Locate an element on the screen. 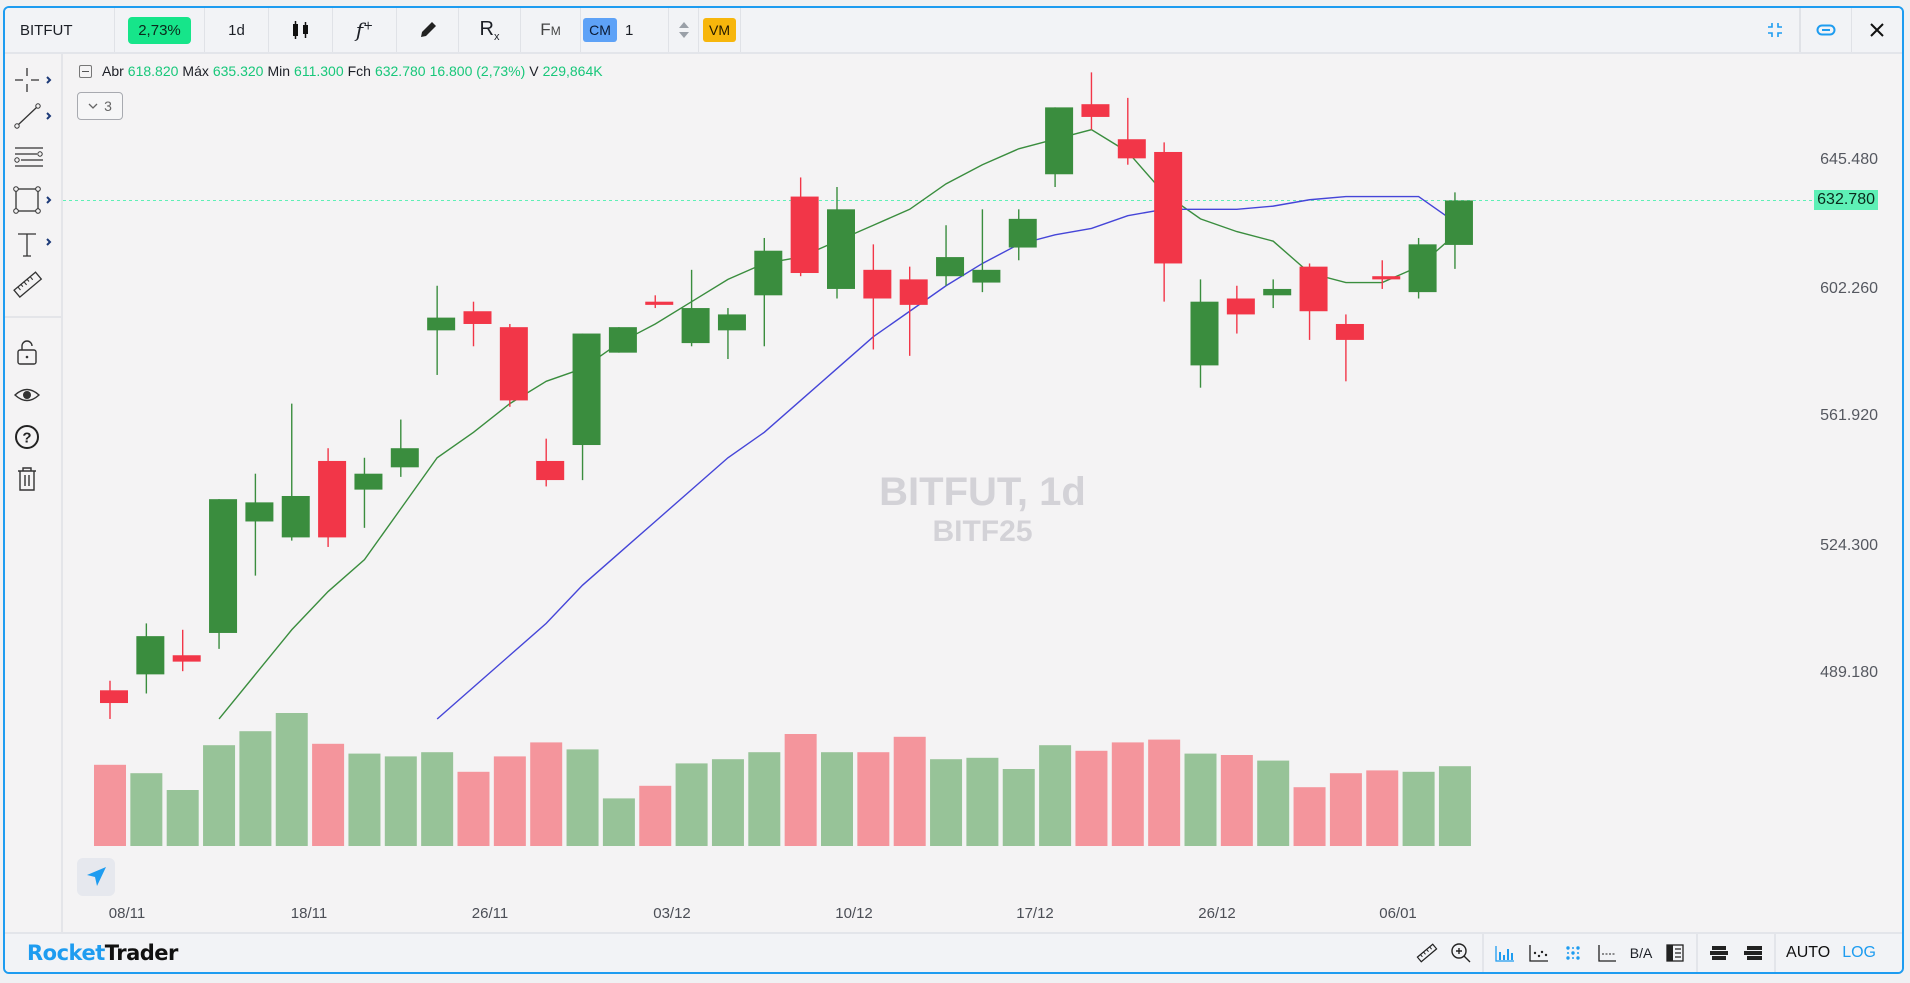  bid-ask-button: B/A is located at coordinates (1641, 953).